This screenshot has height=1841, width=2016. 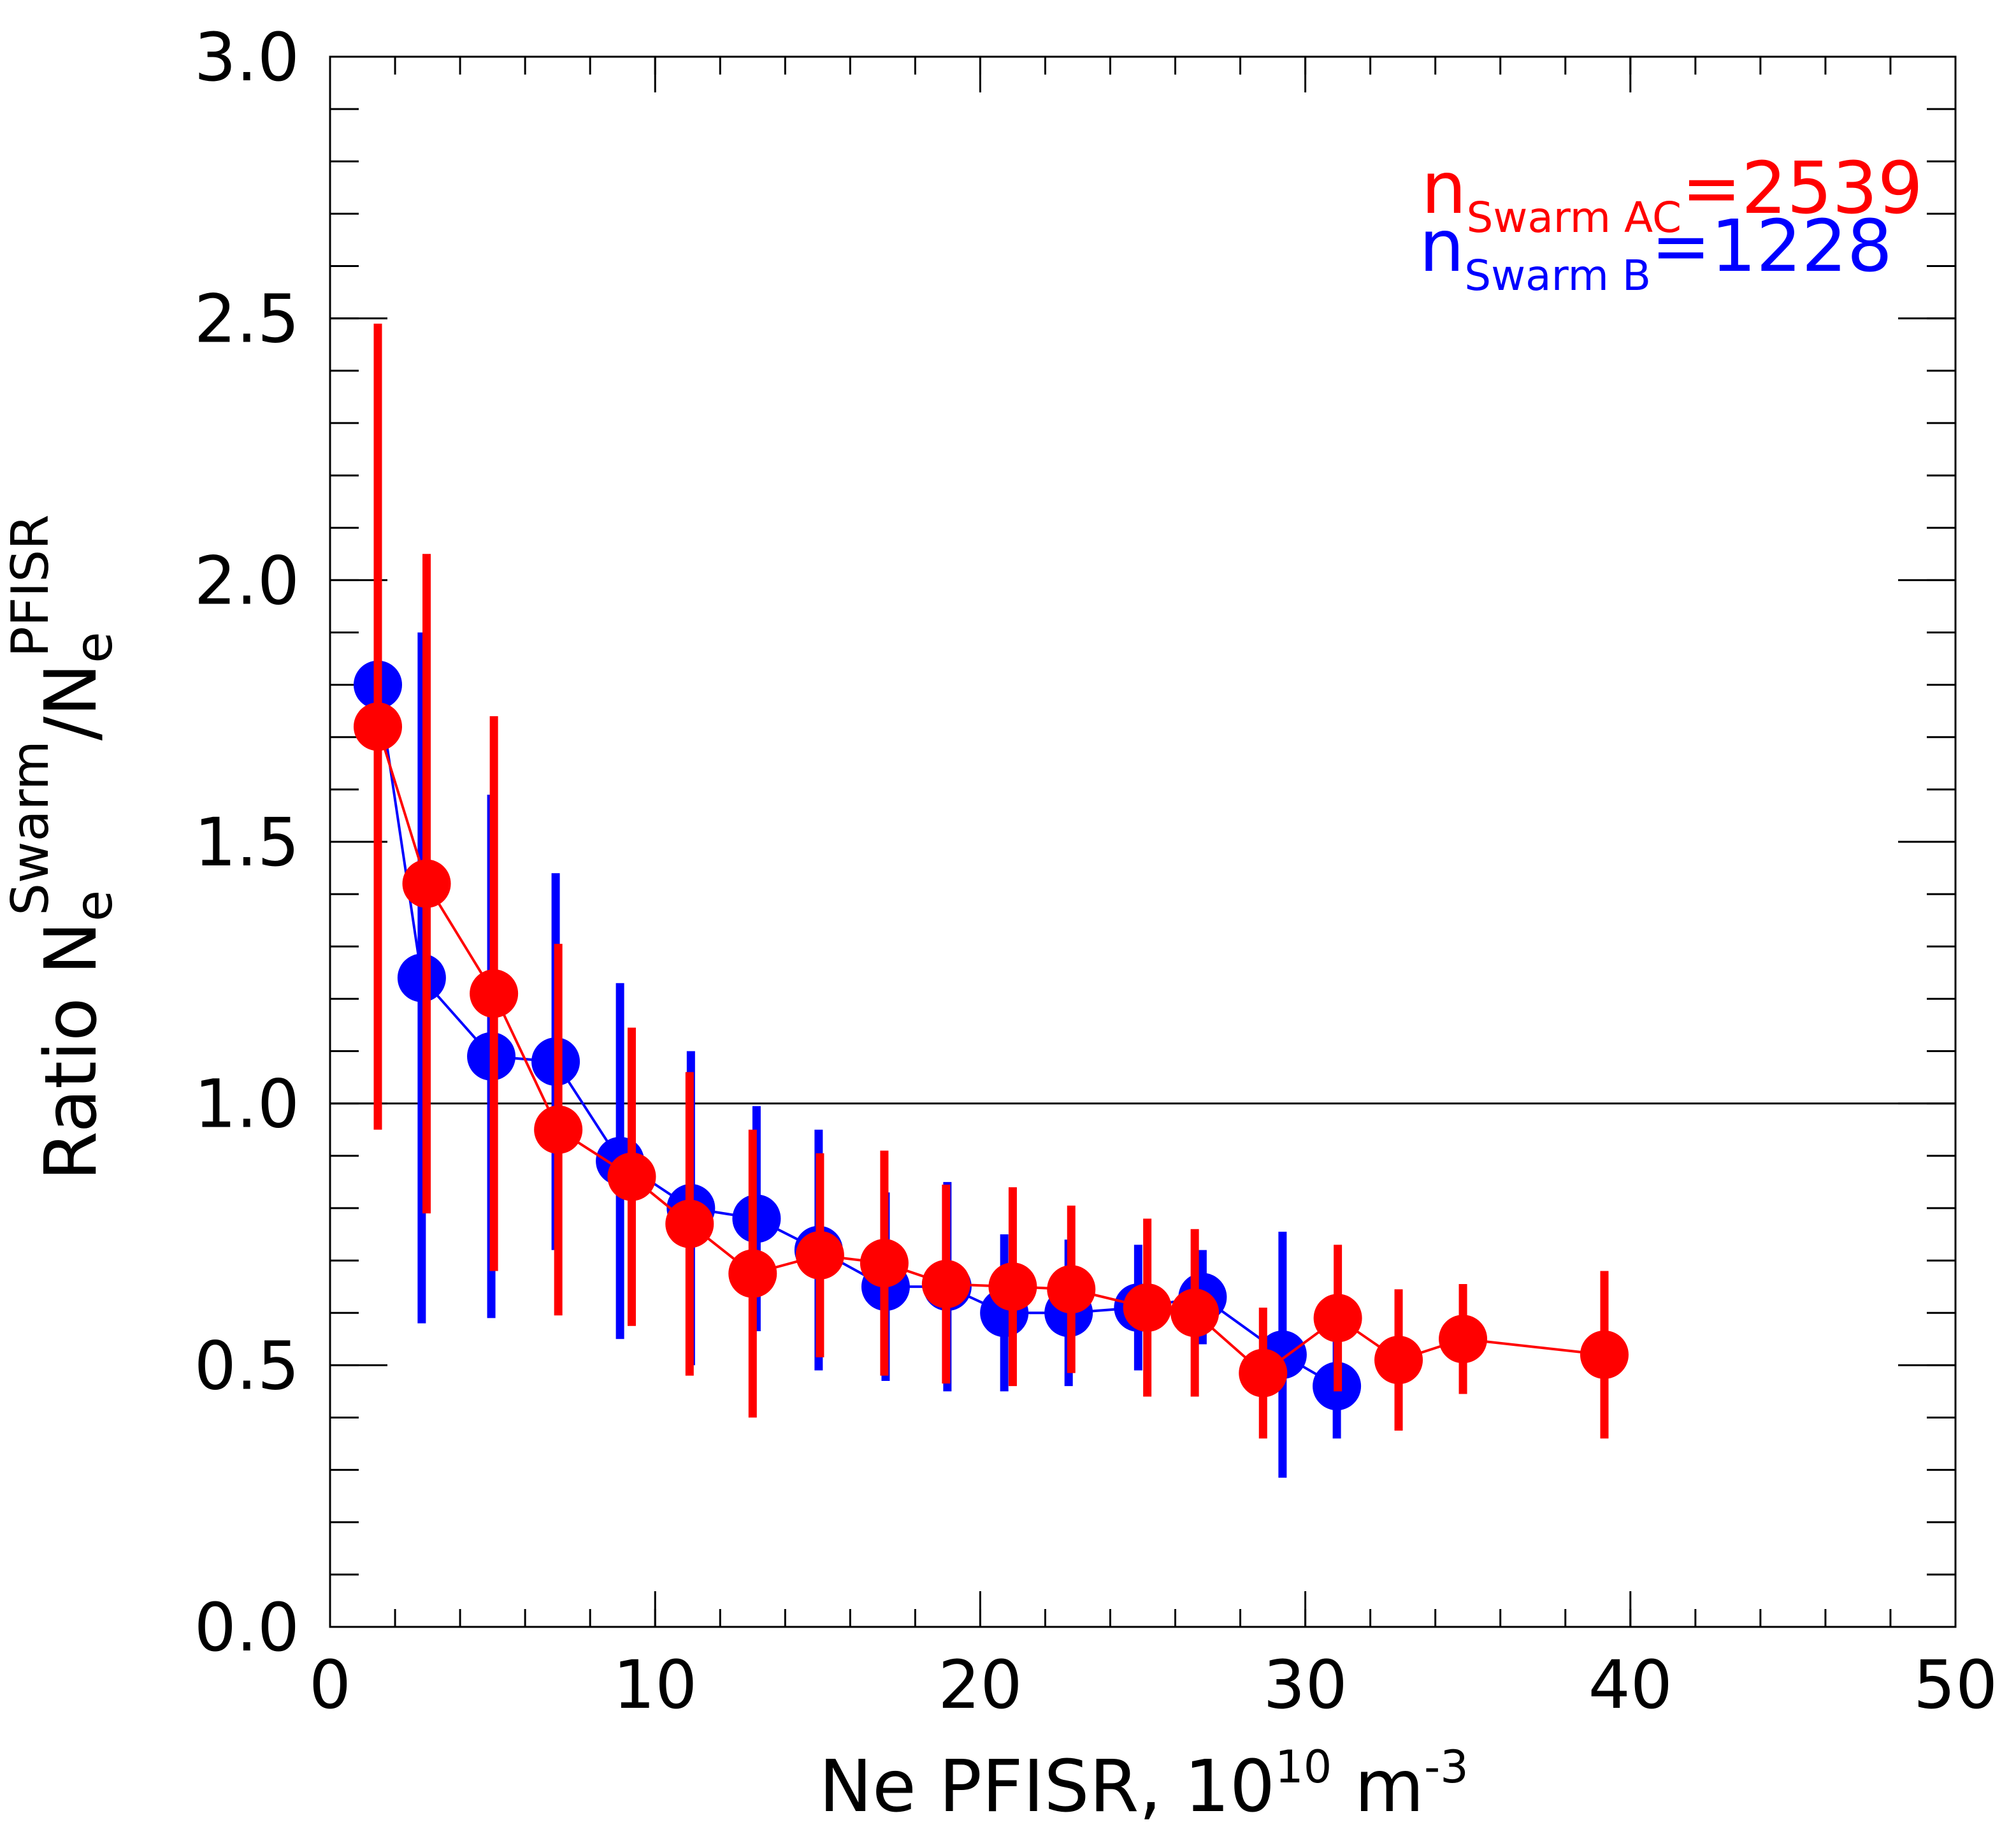 I want to click on annotation-sub: Swarm AC, so click(x=1573, y=217).